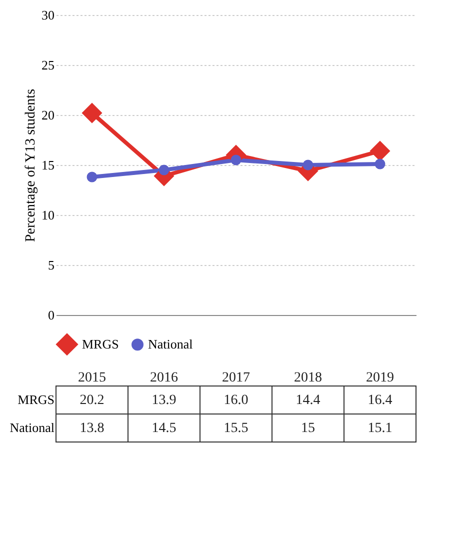  I want to click on text: MRGS, so click(36, 399).